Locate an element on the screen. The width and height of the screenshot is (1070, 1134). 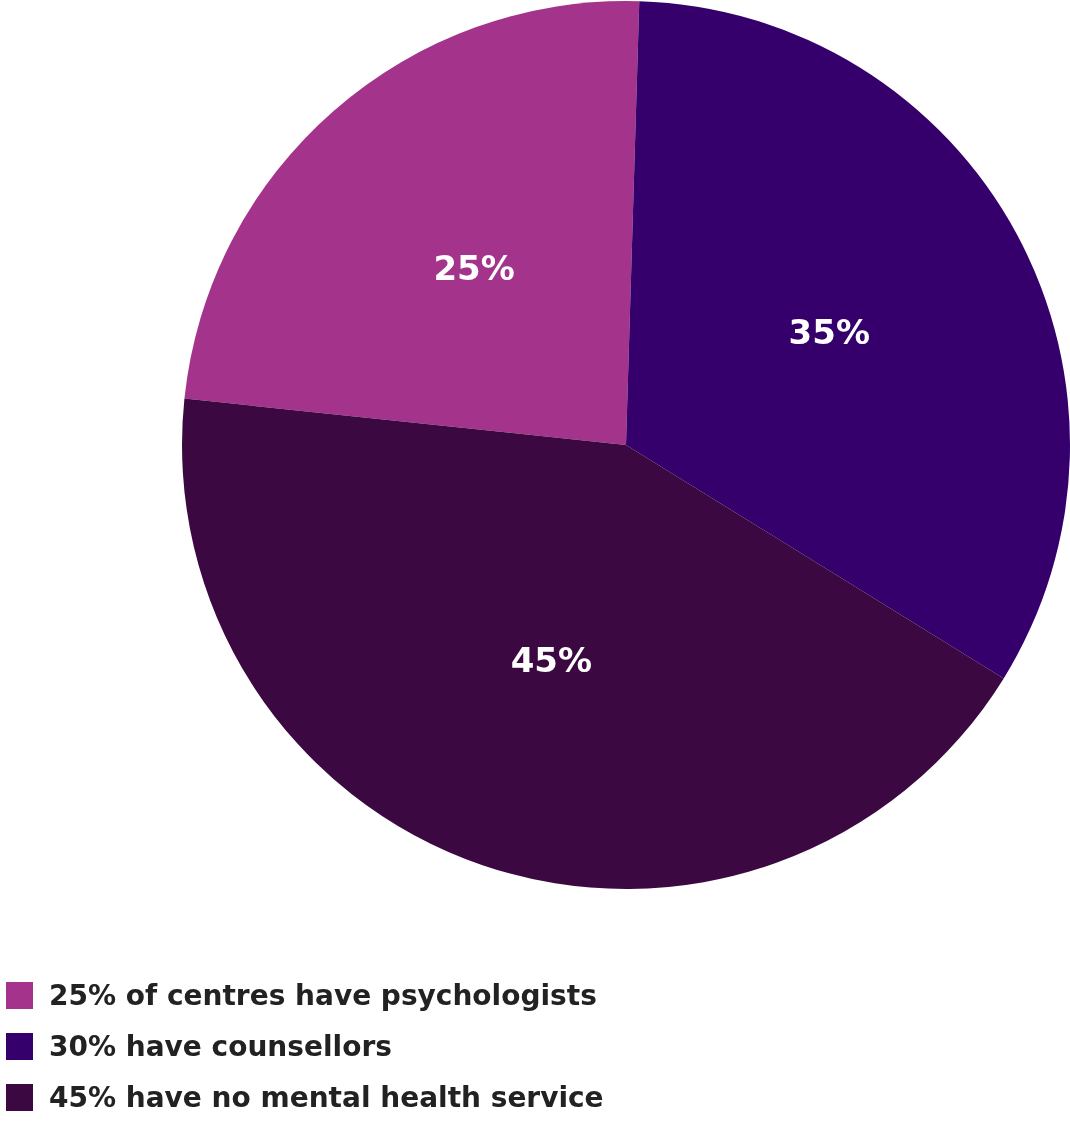
data-label: 35% is located at coordinates (829, 332).